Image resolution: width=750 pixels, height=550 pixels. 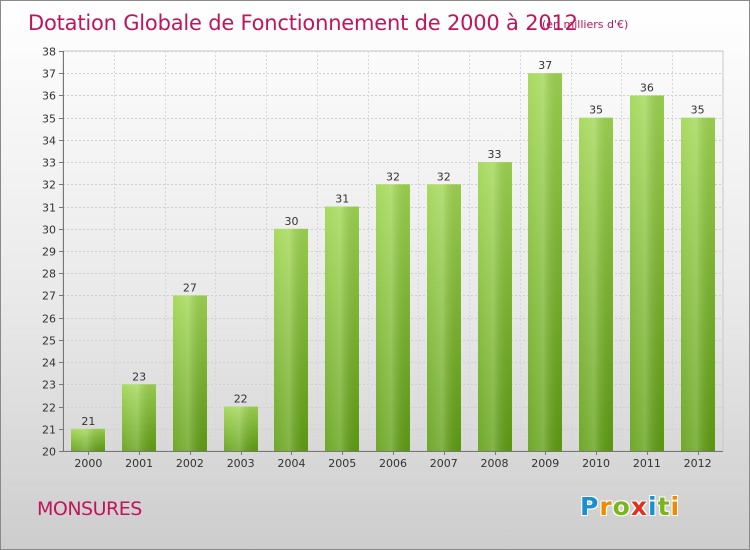 I want to click on bar-value-label: 37, so click(x=545, y=65).